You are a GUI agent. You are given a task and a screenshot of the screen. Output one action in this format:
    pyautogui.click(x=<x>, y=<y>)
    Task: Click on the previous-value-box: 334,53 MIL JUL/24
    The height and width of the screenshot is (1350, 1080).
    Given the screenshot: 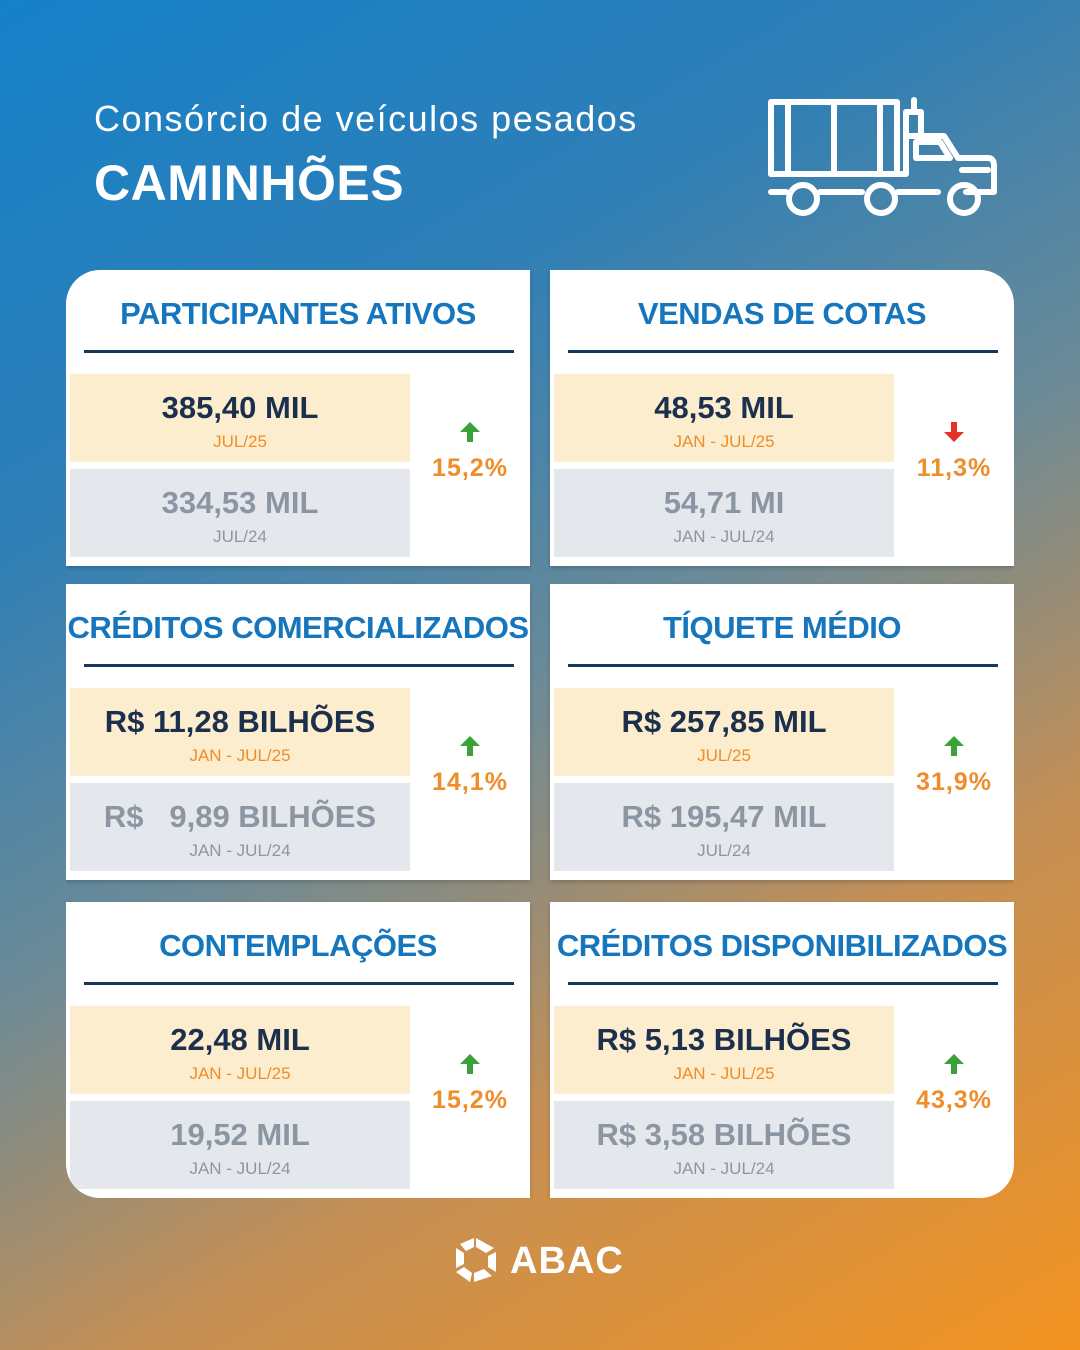 What is the action you would take?
    pyautogui.click(x=240, y=513)
    